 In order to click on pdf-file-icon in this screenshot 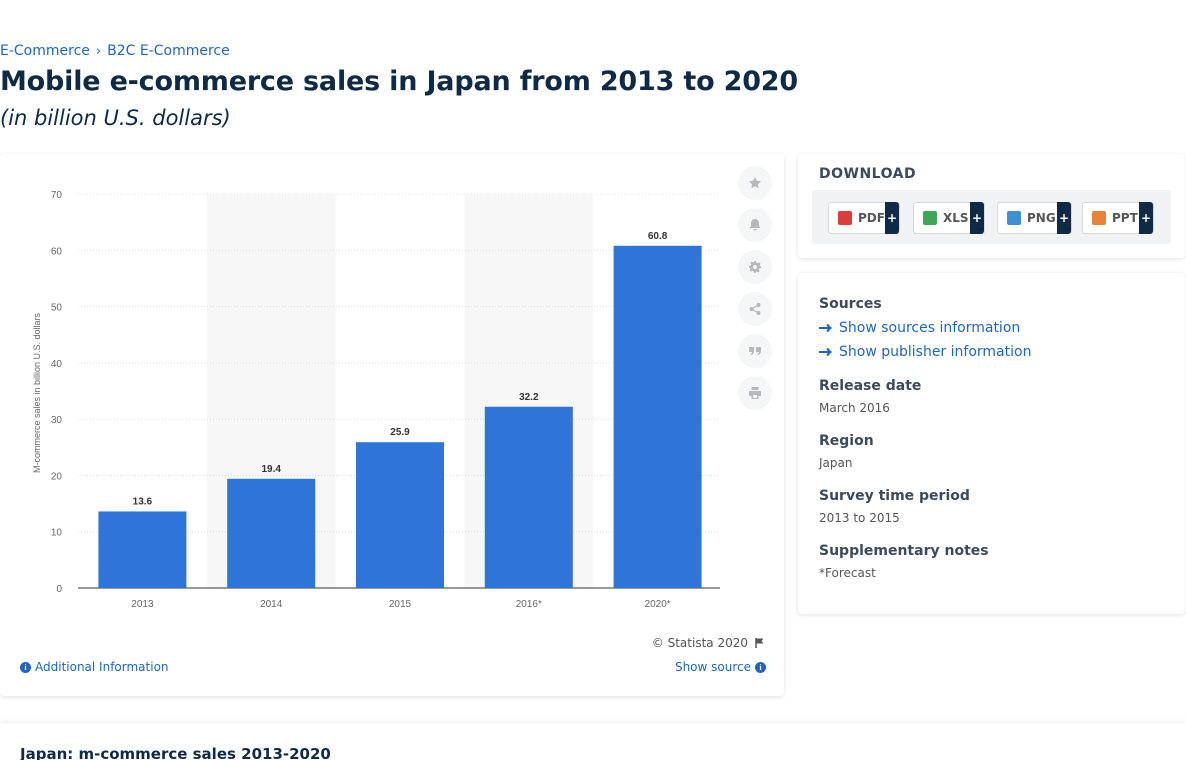, I will do `click(845, 218)`.